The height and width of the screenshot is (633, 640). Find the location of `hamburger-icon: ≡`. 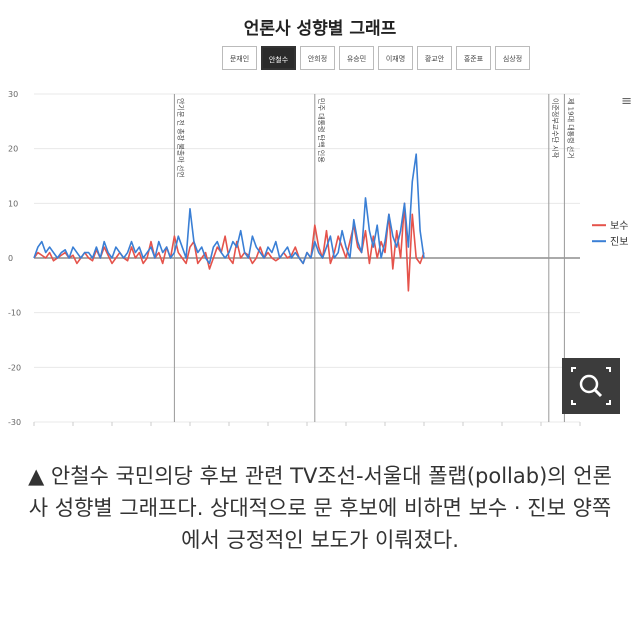

hamburger-icon: ≡ is located at coordinates (626, 101).